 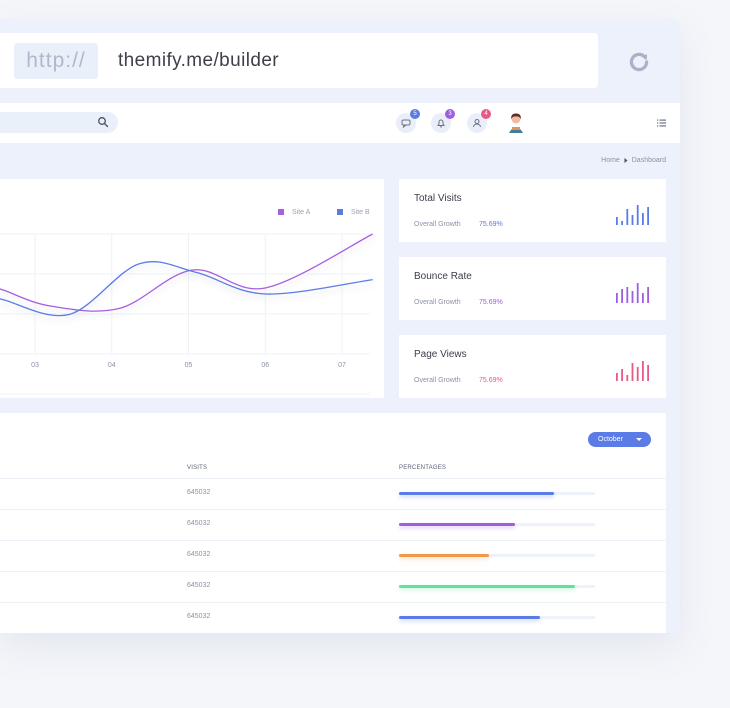 I want to click on chat-badge: 5, so click(x=415, y=114).